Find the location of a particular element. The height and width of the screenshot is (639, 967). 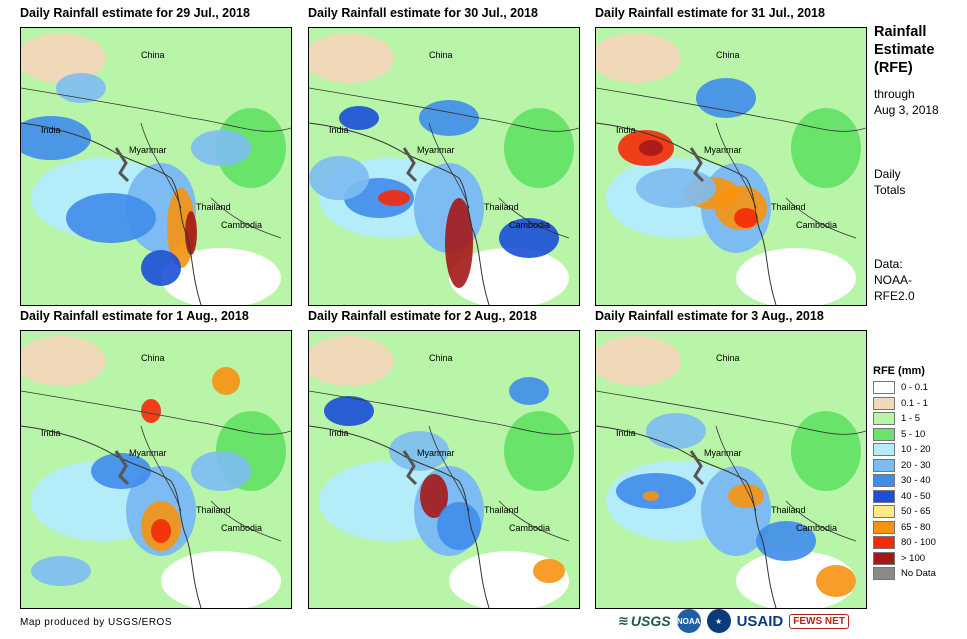

data-line: Data: is located at coordinates (888, 264).